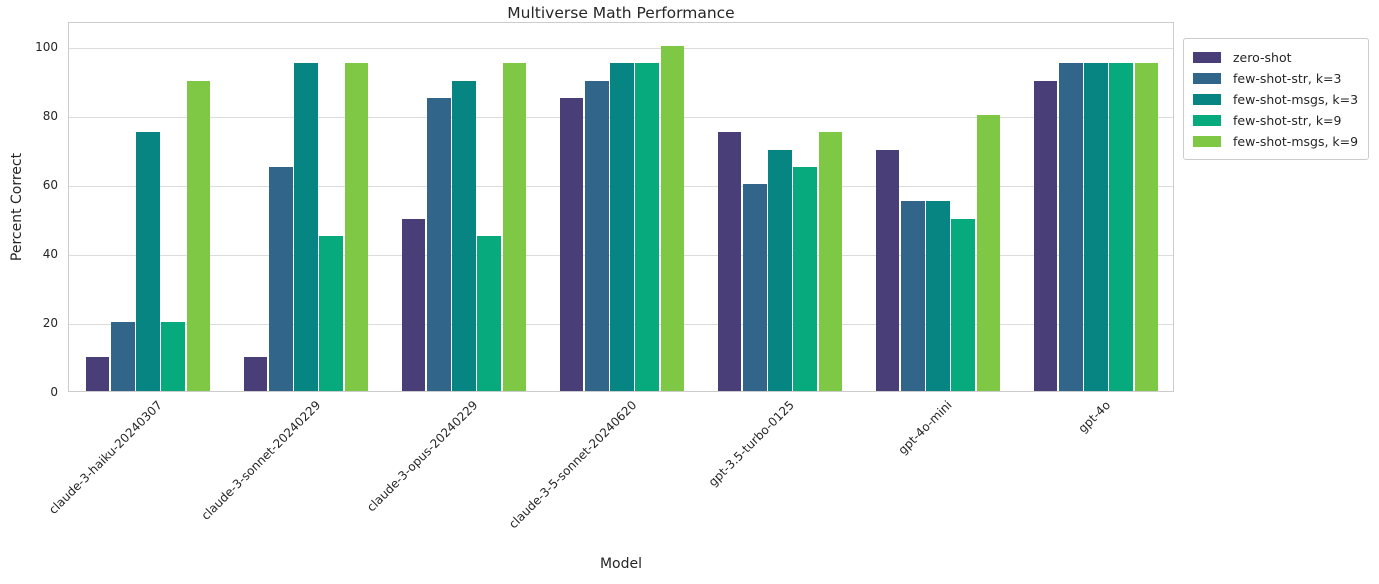 Image resolution: width=1379 pixels, height=584 pixels. What do you see at coordinates (50, 254) in the screenshot?
I see `y-tick-label: 40` at bounding box center [50, 254].